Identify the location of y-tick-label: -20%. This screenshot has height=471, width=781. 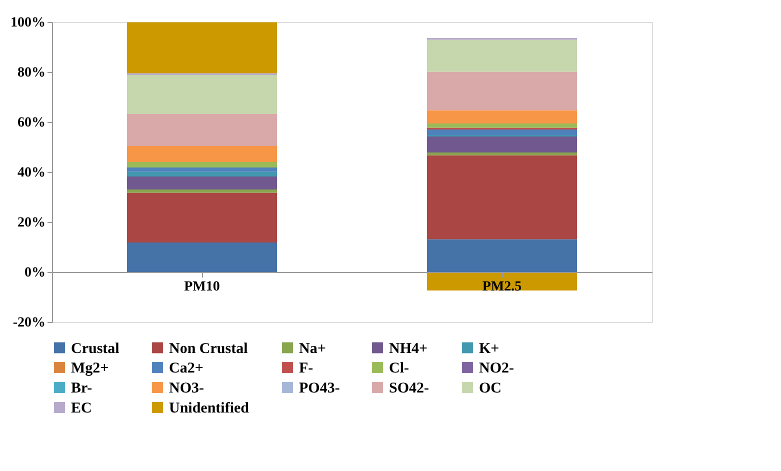
(29, 323).